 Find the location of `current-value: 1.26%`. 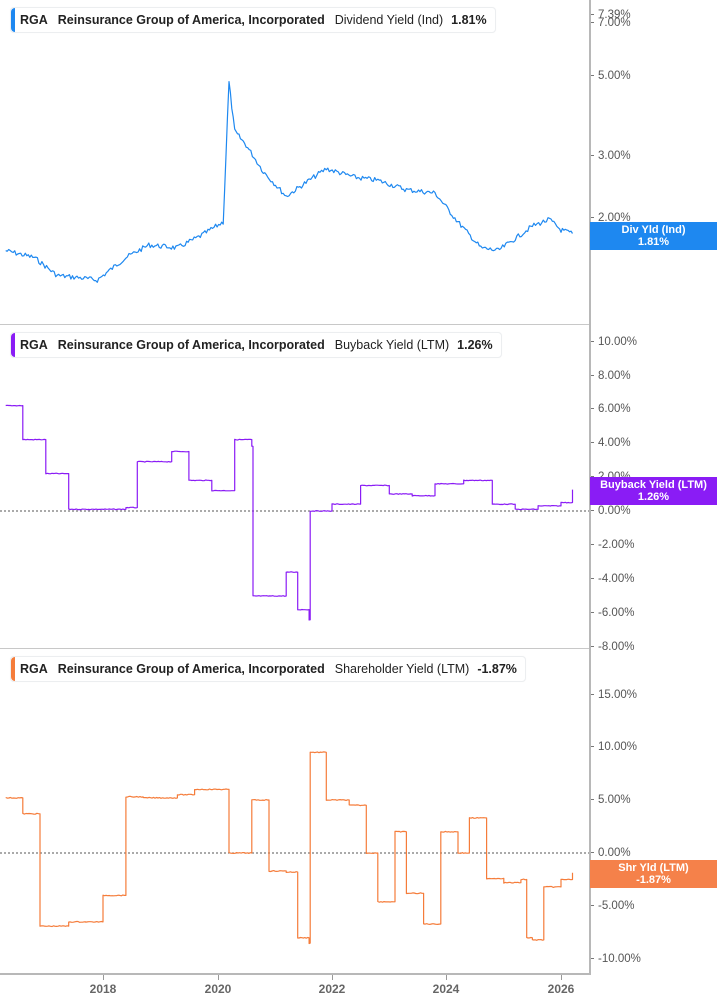

current-value: 1.26% is located at coordinates (475, 345).